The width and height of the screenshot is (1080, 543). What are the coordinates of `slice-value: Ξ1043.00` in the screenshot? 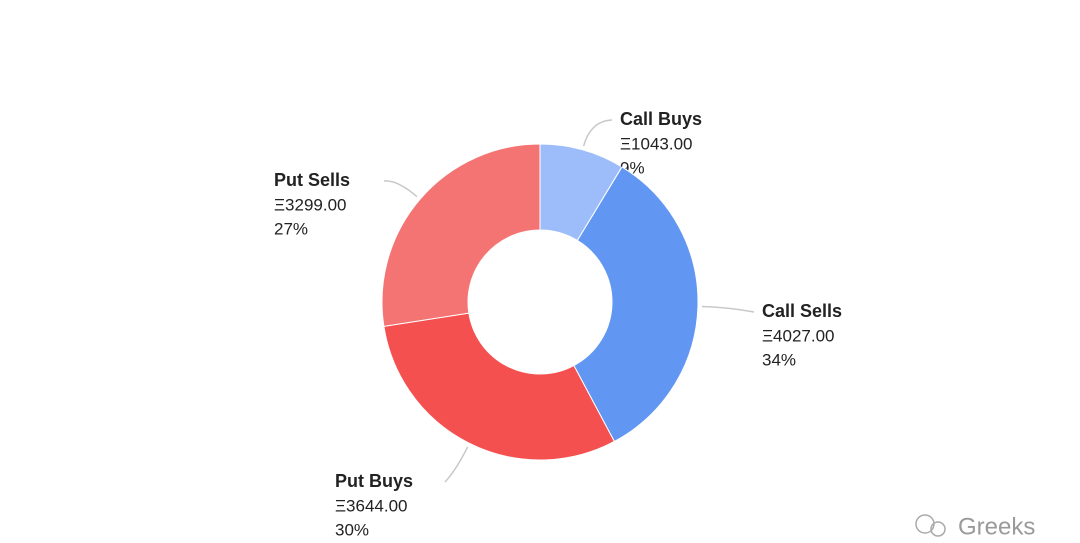 It's located at (656, 143).